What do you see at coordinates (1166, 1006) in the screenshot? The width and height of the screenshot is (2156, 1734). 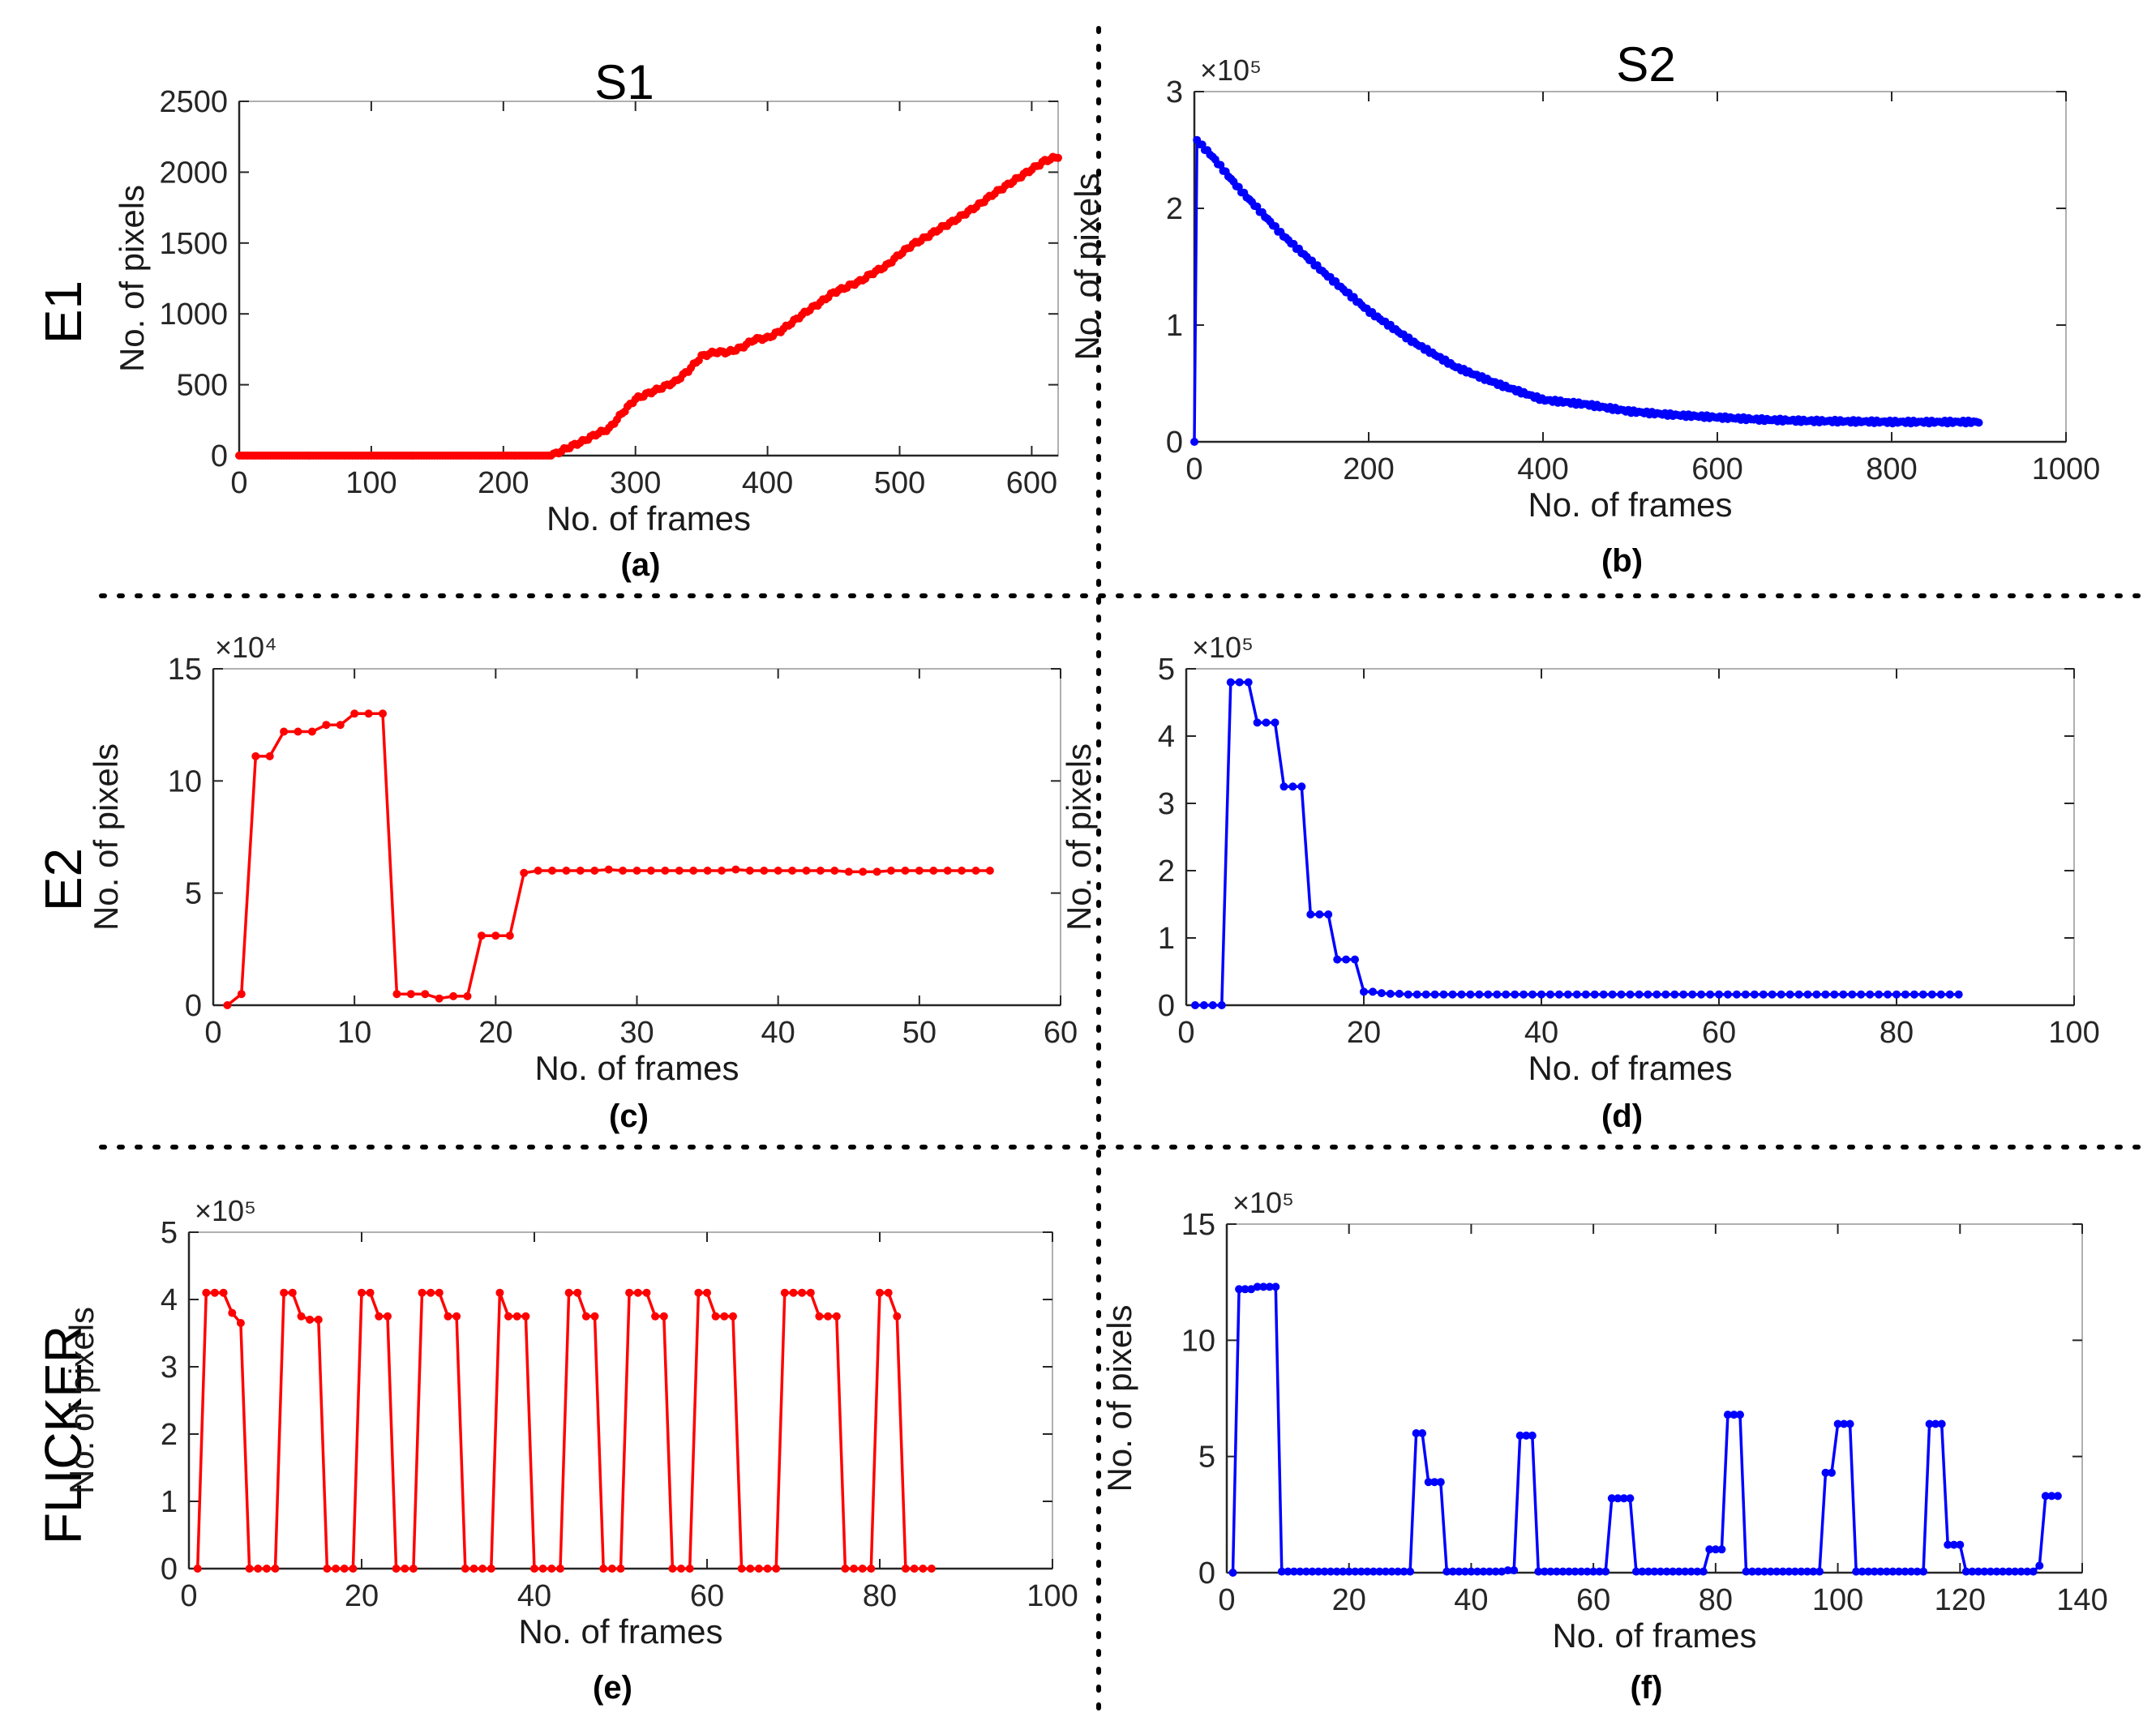 I see `y-tick-label-d: 0` at bounding box center [1166, 1006].